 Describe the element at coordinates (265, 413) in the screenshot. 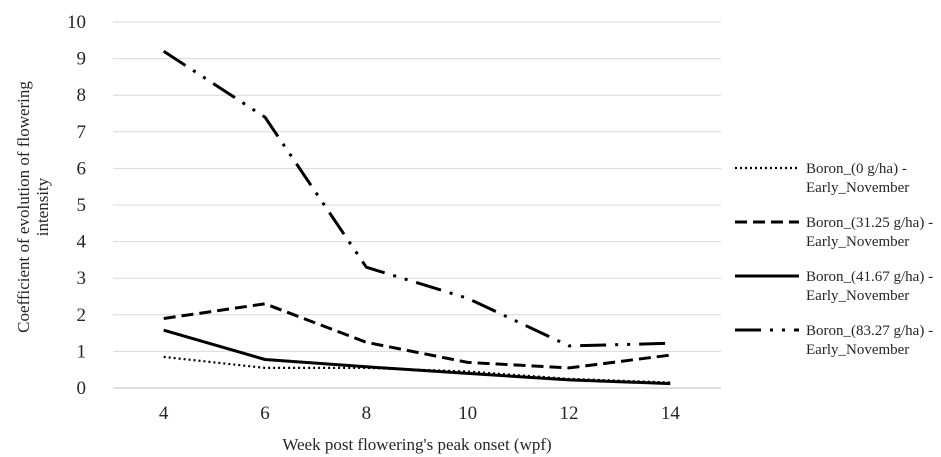

I see `x-tick-label: 6` at that location.